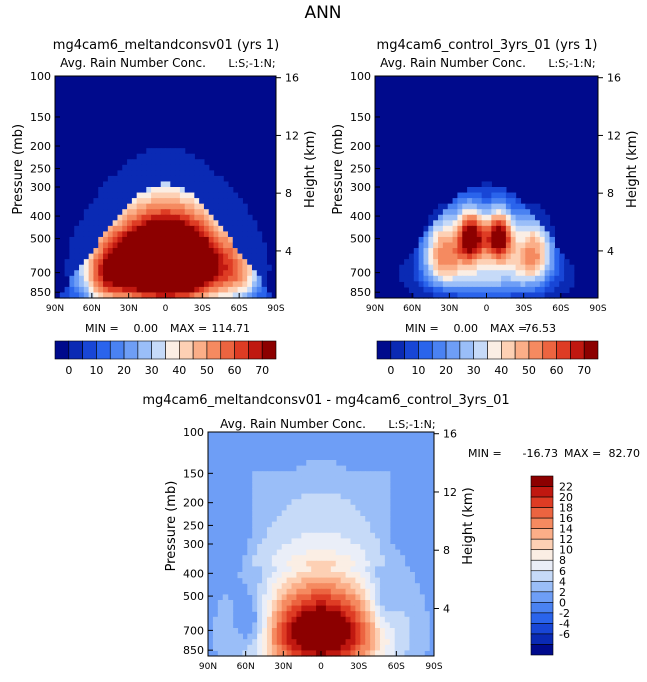  I want to click on y2-tick-label: 8, so click(446, 550).